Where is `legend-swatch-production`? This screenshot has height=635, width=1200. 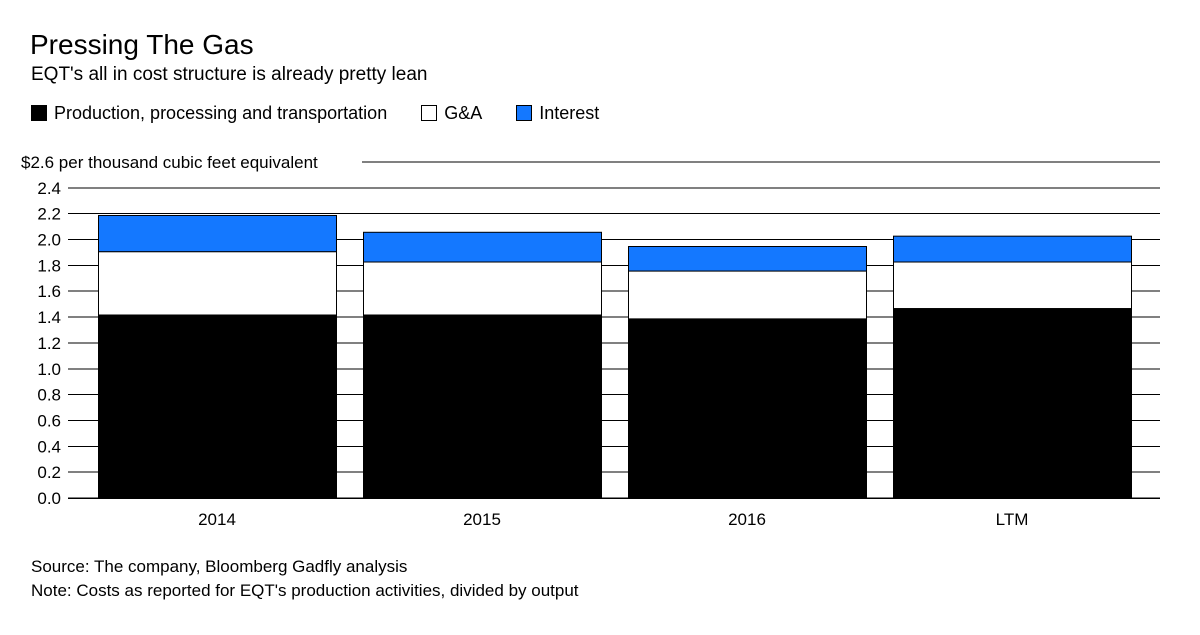 legend-swatch-production is located at coordinates (39, 113).